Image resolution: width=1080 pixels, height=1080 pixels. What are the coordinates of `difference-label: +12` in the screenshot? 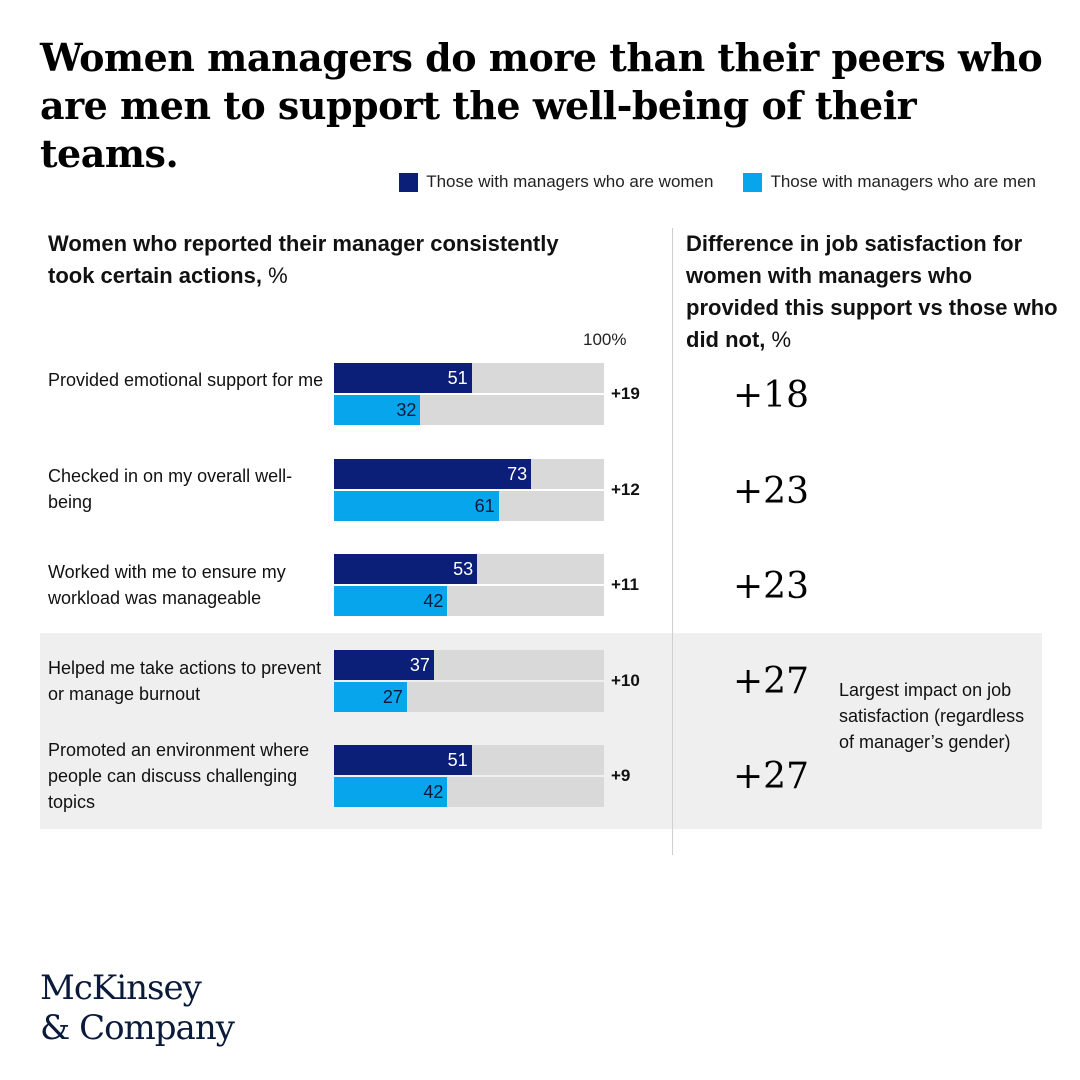 It's located at (625, 489).